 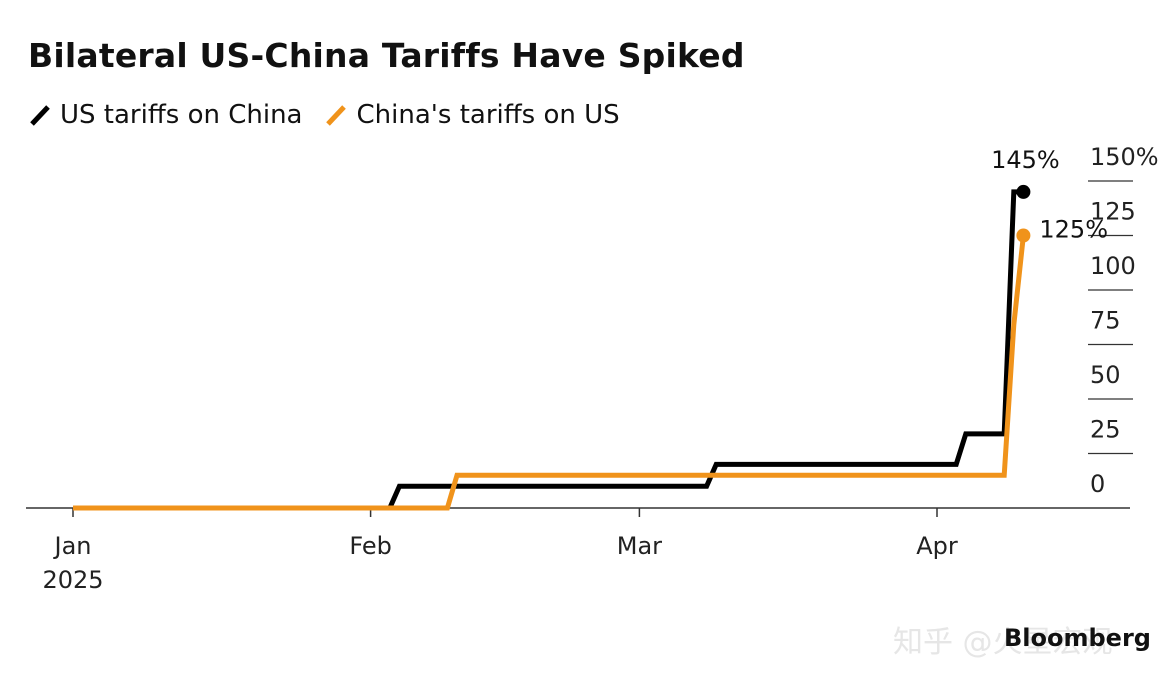 What do you see at coordinates (1105, 321) in the screenshot?
I see `y-tick-label-3: 75` at bounding box center [1105, 321].